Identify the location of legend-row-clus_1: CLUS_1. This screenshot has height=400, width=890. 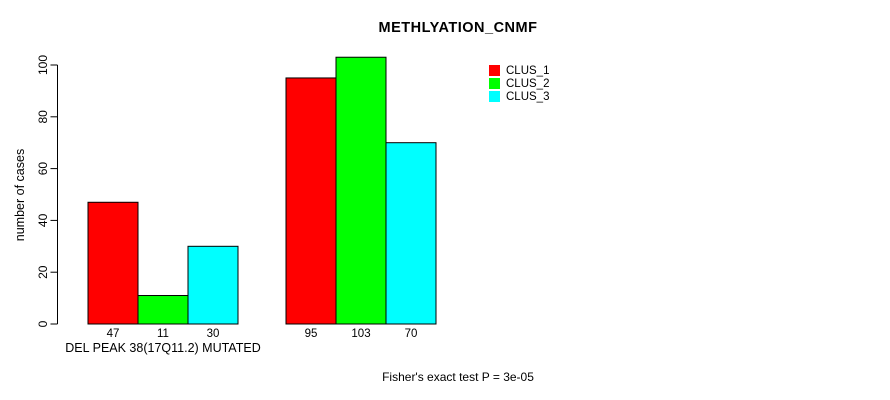
(519, 70).